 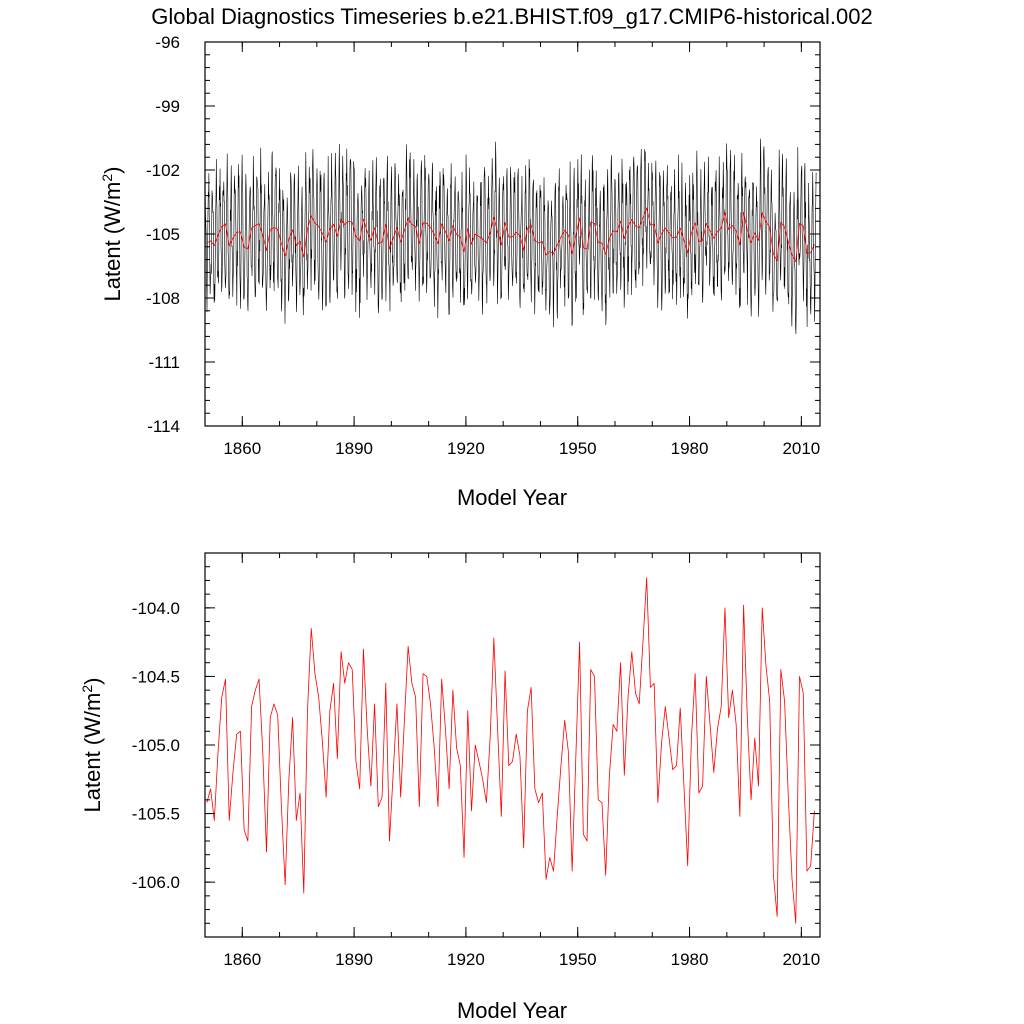 What do you see at coordinates (163, 298) in the screenshot?
I see `top-y-tick-label: -108` at bounding box center [163, 298].